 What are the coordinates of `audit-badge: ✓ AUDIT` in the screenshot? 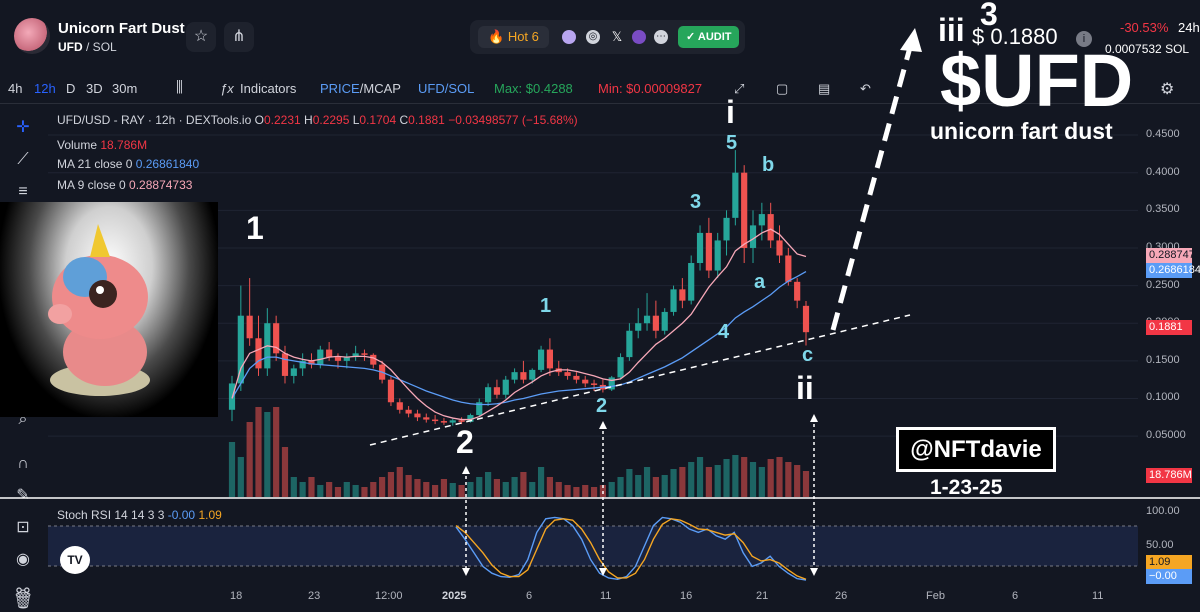 It's located at (709, 37).